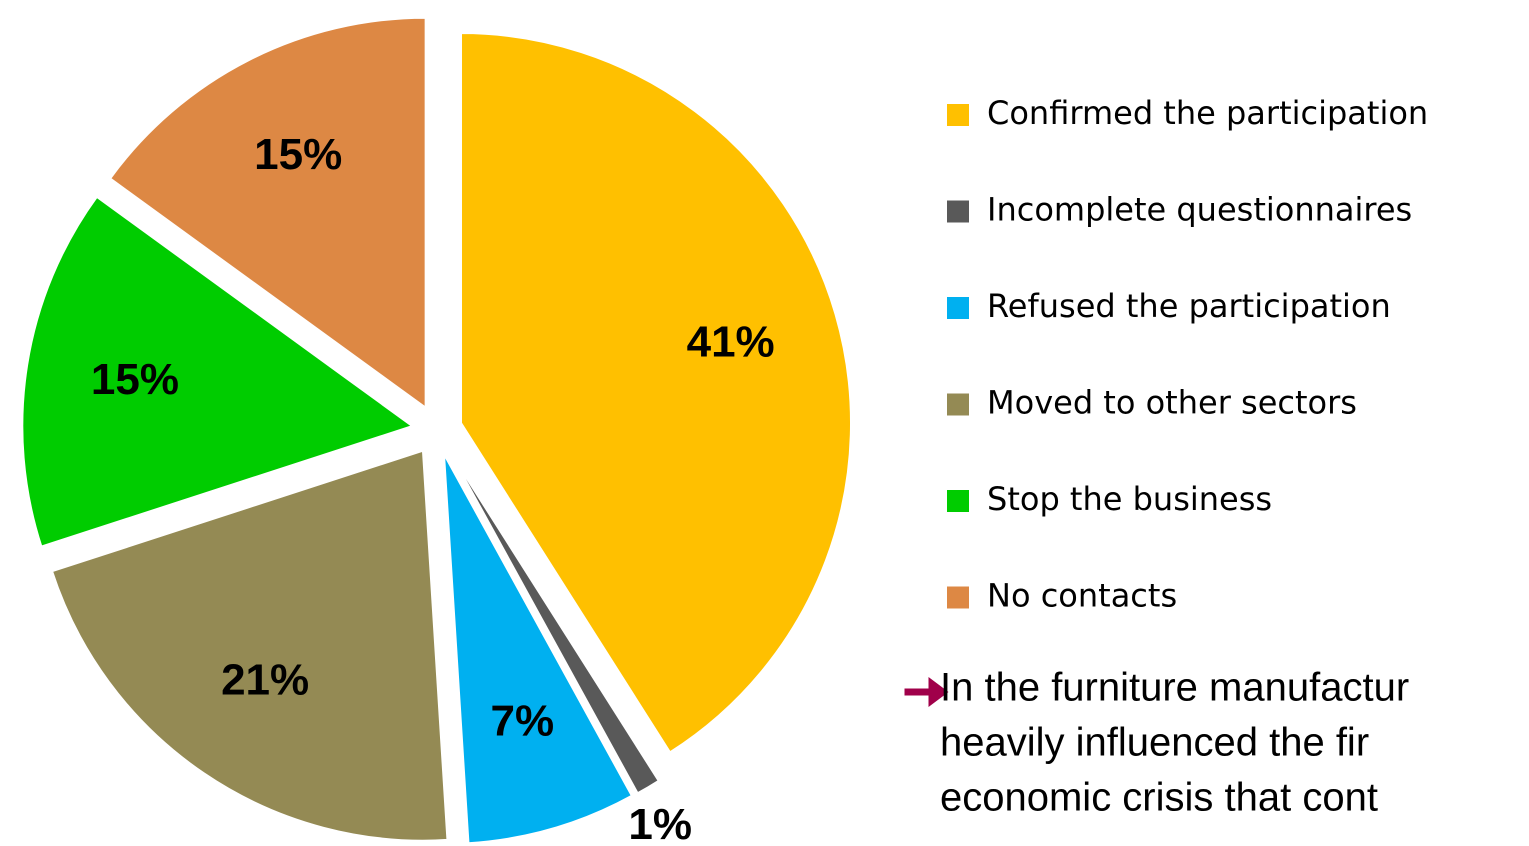 The width and height of the screenshot is (1529, 846). I want to click on slice-label: 21%, so click(265, 680).